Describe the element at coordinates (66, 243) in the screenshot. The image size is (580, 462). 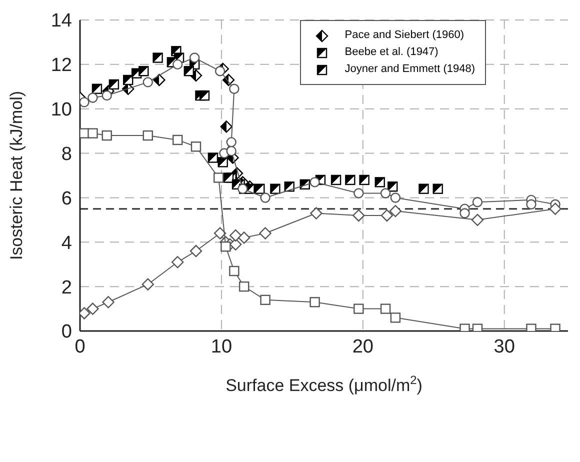
I see `y-tick-label: 4` at that location.